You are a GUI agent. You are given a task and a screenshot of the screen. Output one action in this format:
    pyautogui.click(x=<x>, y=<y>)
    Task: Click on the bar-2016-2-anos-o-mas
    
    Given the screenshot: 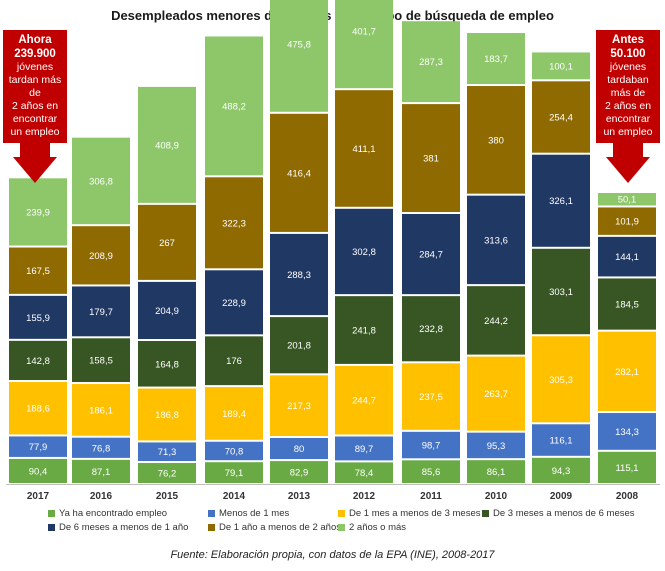 What is the action you would take?
    pyautogui.click(x=101, y=181)
    